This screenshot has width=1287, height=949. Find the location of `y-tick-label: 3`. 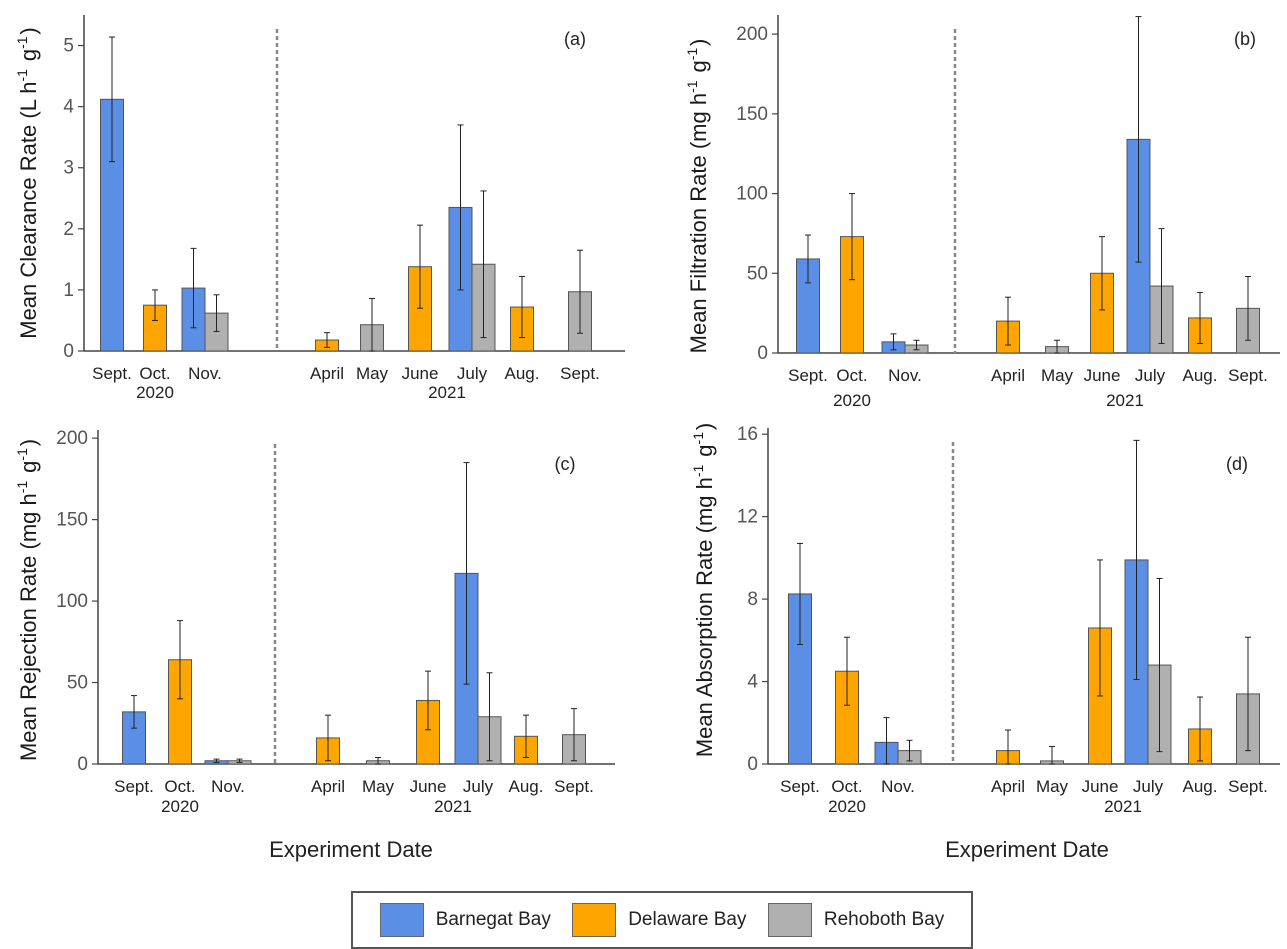

y-tick-label: 3 is located at coordinates (68, 168).